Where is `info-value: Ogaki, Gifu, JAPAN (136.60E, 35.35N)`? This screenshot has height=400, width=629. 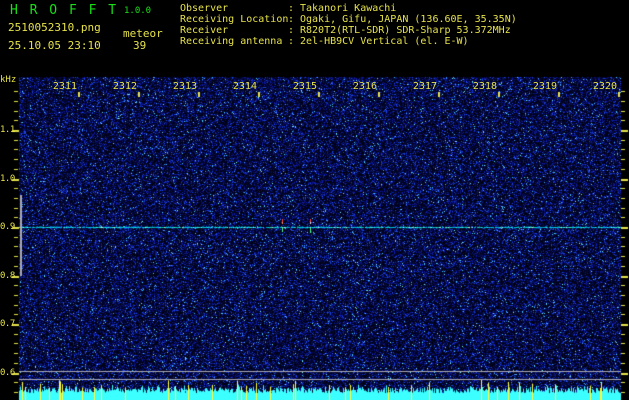 info-value: Ogaki, Gifu, JAPAN (136.60E, 35.35N) is located at coordinates (408, 19).